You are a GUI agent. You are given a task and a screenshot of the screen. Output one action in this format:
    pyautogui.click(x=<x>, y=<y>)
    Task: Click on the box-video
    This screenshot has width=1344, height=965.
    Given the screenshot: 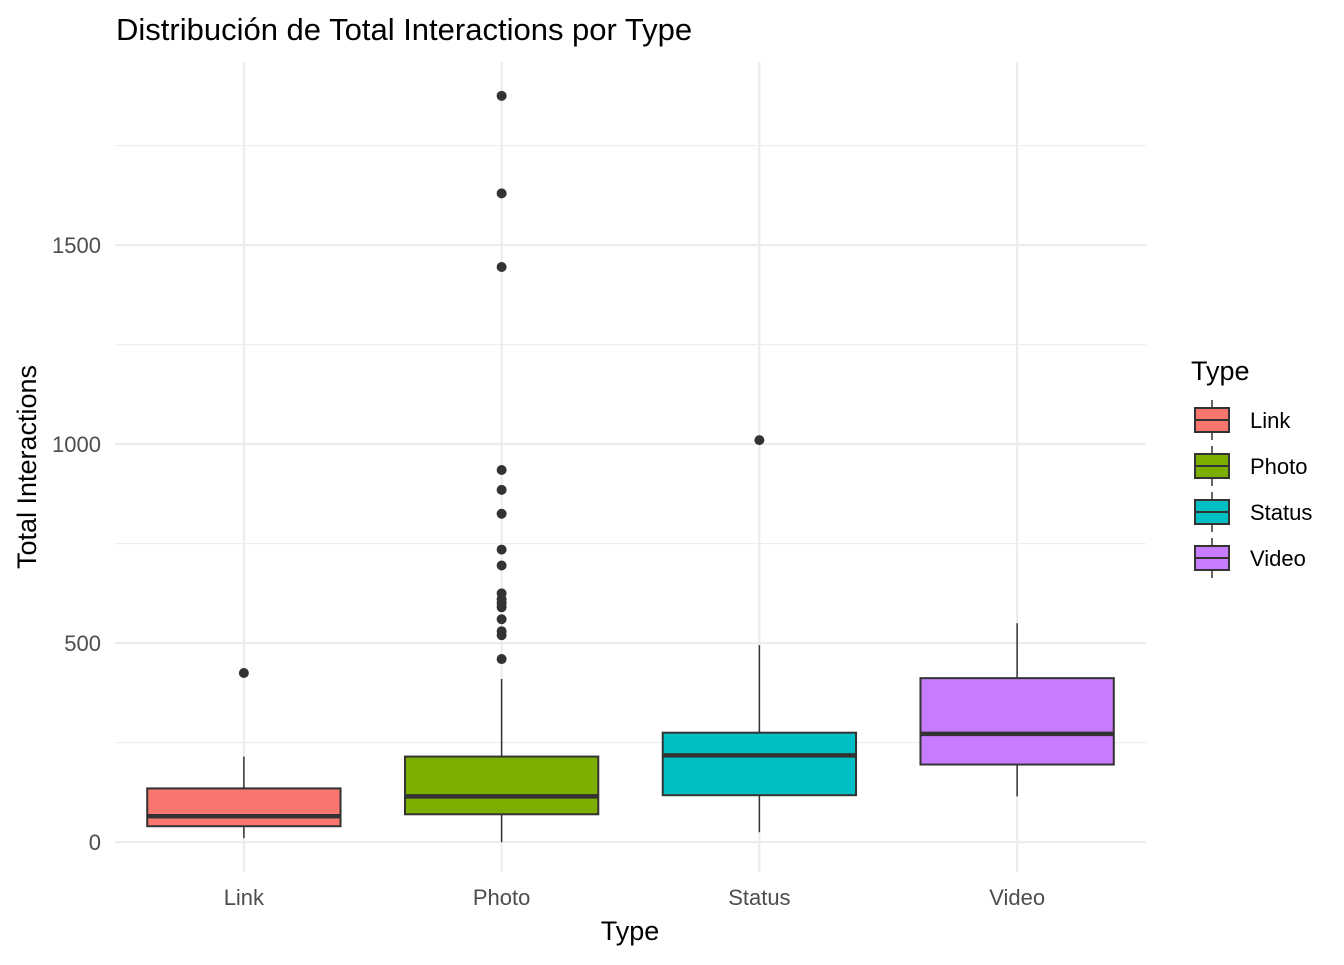 What is the action you would take?
    pyautogui.click(x=1017, y=710)
    